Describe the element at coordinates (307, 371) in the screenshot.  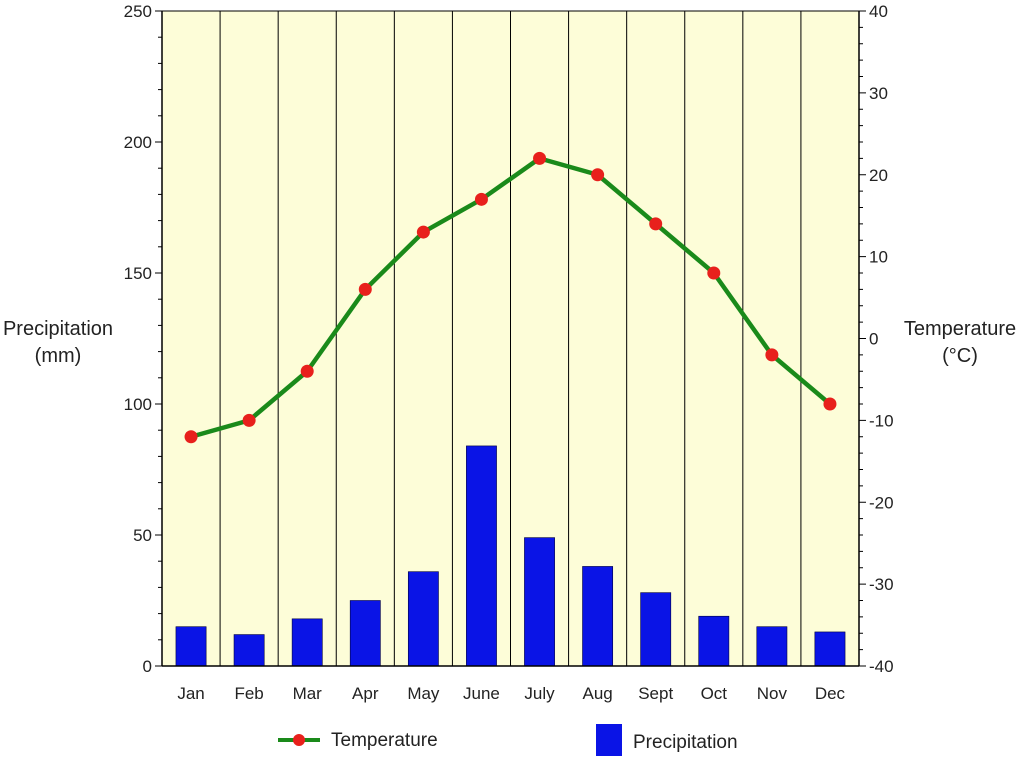
I see `temperature-point-mar` at that location.